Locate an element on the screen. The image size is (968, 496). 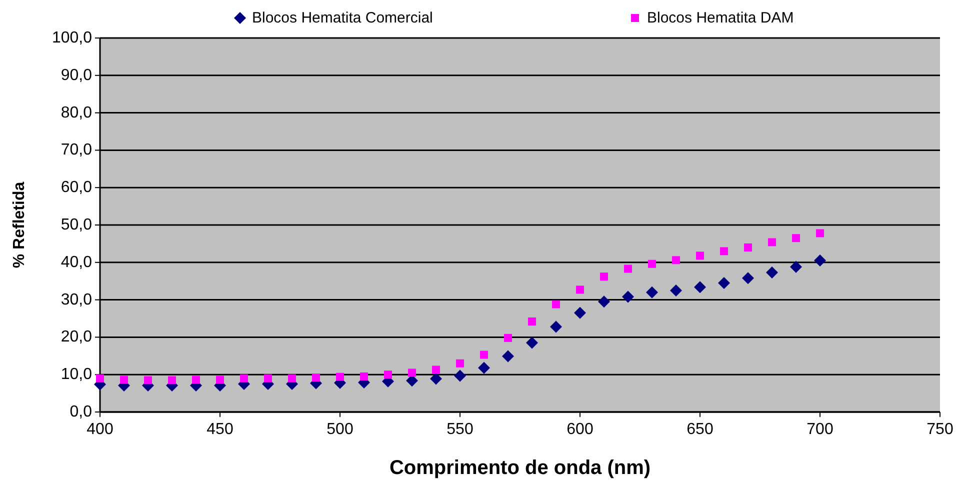
y-tick-label: 100,0 is located at coordinates (72, 38).